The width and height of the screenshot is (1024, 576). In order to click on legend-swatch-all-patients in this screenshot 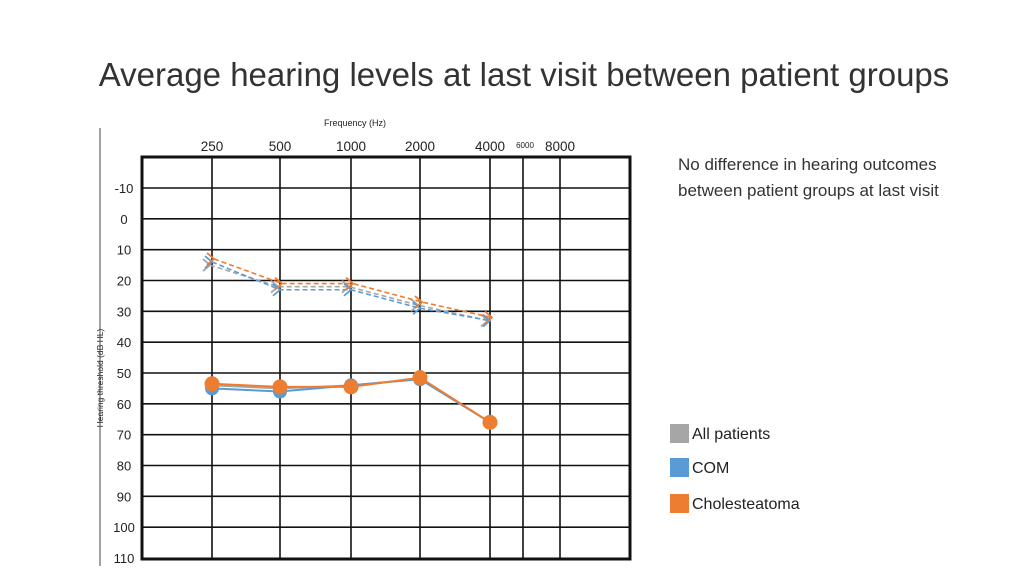, I will do `click(679, 433)`.